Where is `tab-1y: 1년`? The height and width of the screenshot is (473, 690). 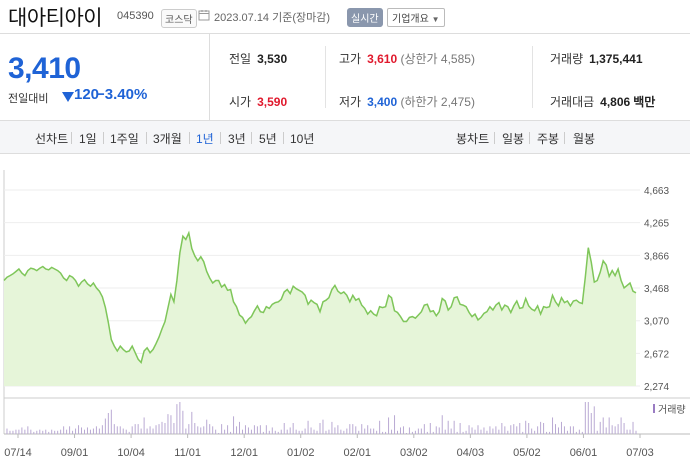 tab-1y: 1년 is located at coordinates (205, 139).